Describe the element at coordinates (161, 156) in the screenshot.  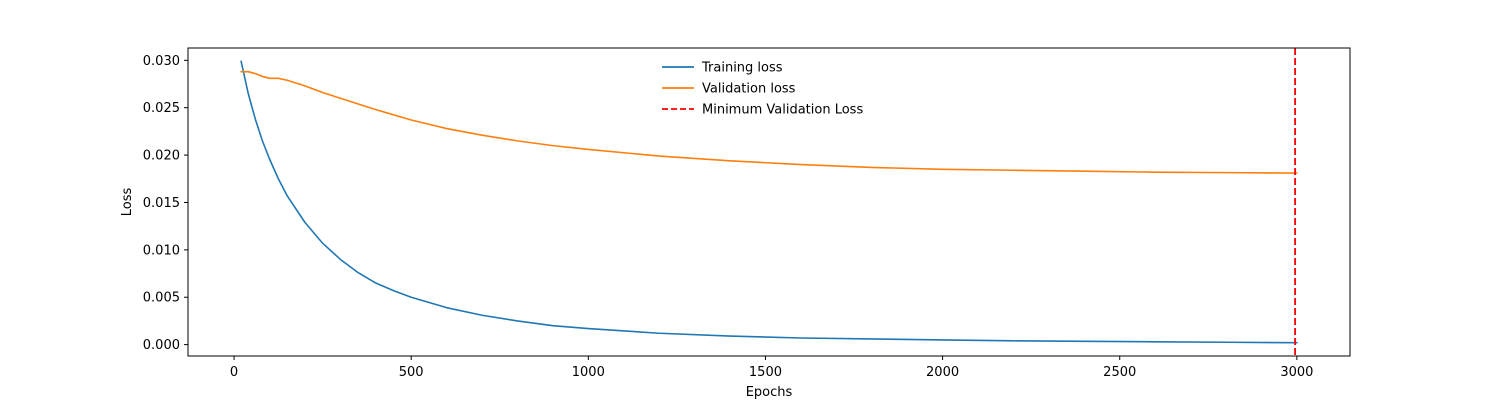
I see `y-tick-label: 0.020` at that location.